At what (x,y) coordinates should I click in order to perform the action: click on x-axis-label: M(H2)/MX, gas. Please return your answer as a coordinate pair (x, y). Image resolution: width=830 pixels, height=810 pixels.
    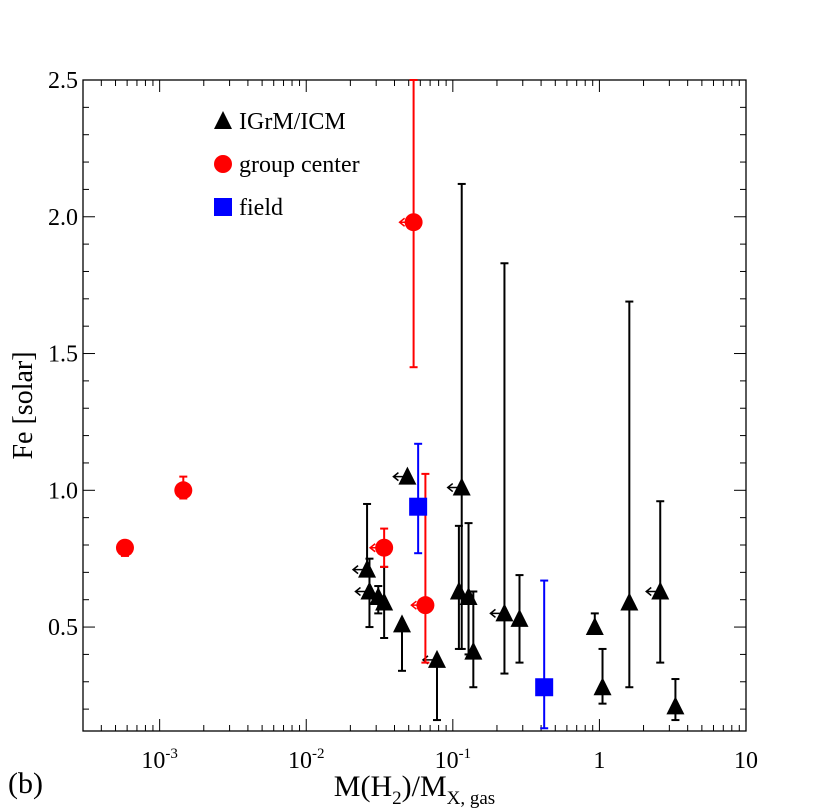
    Looking at the image, I should click on (414, 789).